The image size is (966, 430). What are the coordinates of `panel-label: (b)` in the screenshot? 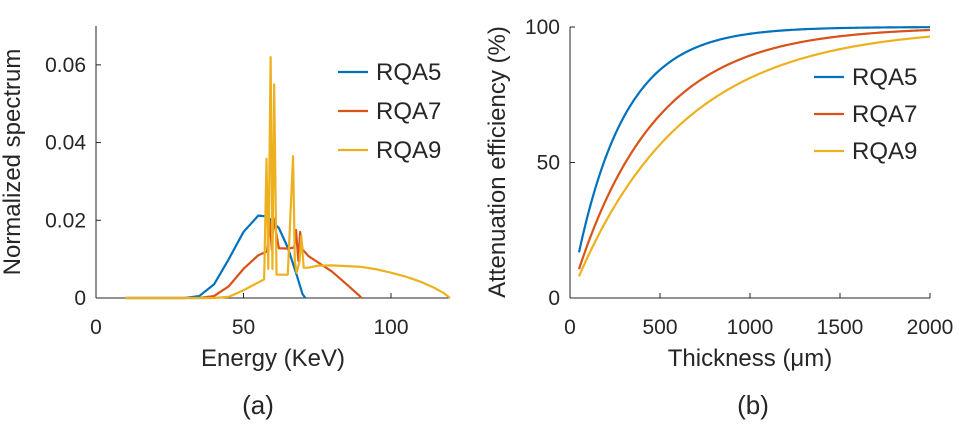 It's located at (753, 405).